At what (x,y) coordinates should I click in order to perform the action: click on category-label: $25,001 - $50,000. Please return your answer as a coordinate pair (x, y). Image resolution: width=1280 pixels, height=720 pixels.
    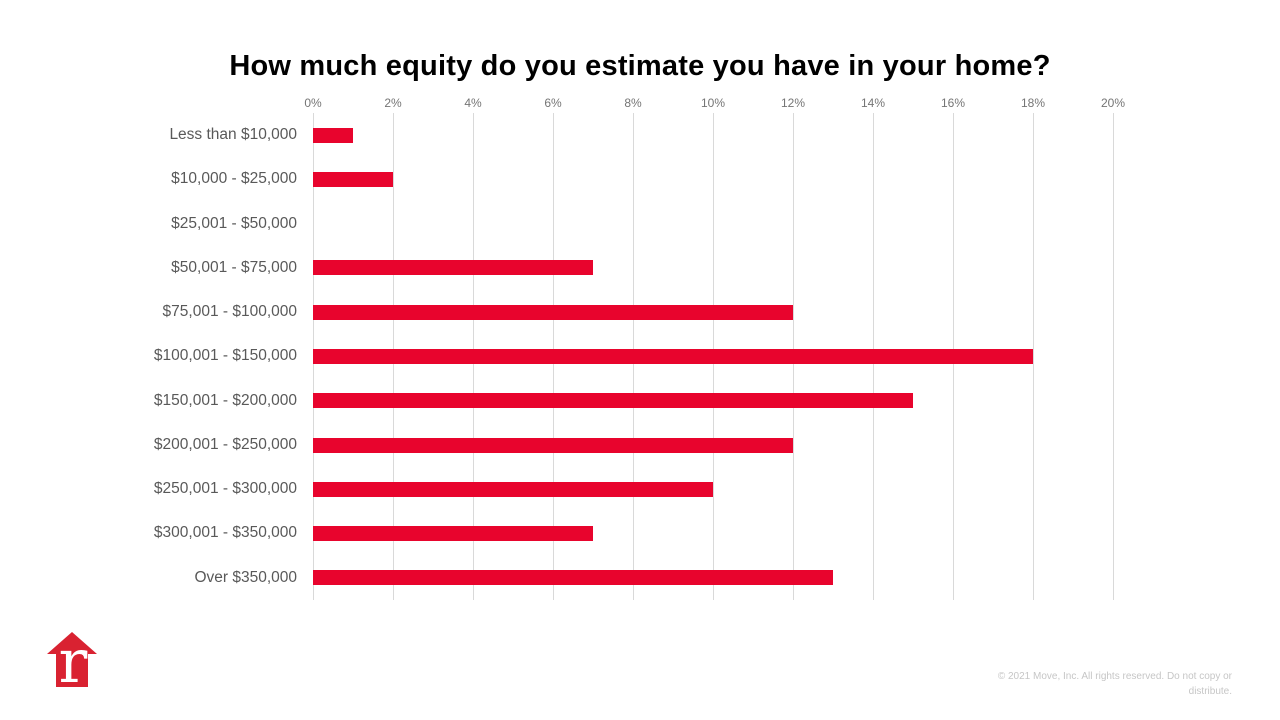
    Looking at the image, I should click on (234, 223).